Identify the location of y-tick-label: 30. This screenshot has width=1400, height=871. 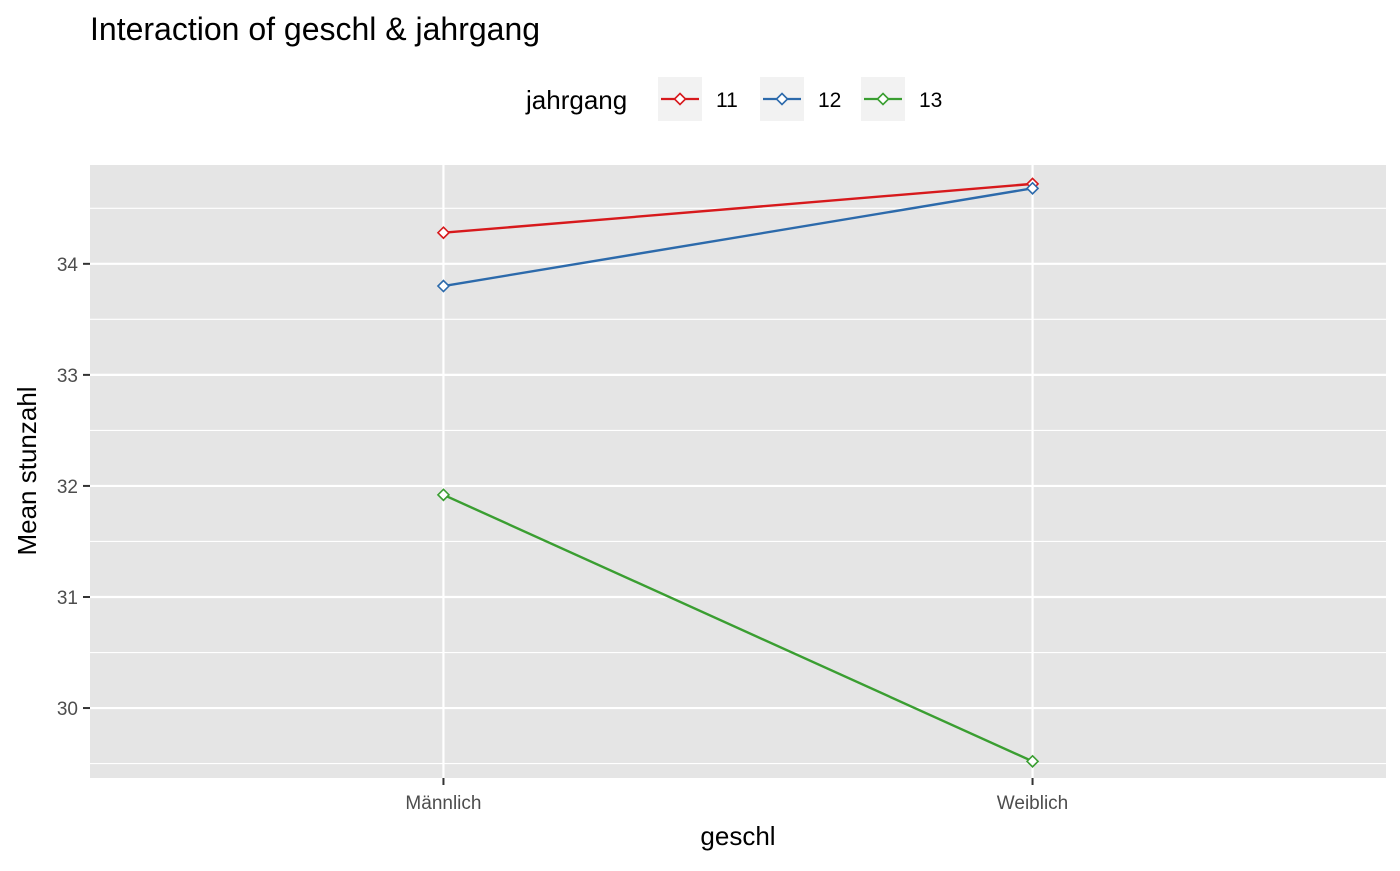
(67, 709).